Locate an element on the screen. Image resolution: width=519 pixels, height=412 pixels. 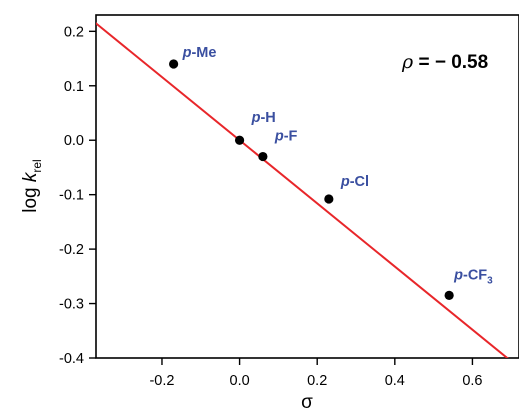
rho-annotation: ρ = − 0.58 is located at coordinates (444, 62).